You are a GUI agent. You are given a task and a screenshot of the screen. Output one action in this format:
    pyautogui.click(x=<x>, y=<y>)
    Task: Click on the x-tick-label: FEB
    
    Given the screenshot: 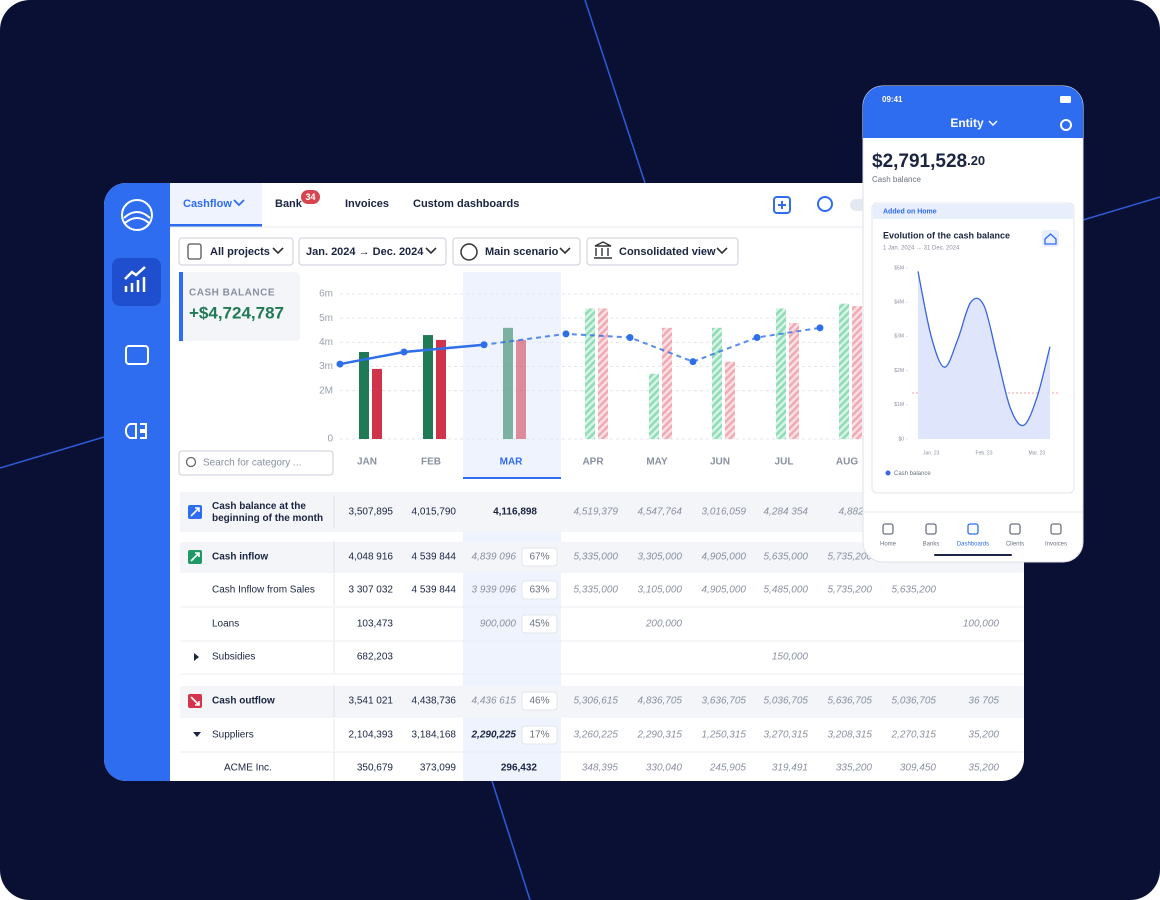 What is the action you would take?
    pyautogui.click(x=431, y=462)
    